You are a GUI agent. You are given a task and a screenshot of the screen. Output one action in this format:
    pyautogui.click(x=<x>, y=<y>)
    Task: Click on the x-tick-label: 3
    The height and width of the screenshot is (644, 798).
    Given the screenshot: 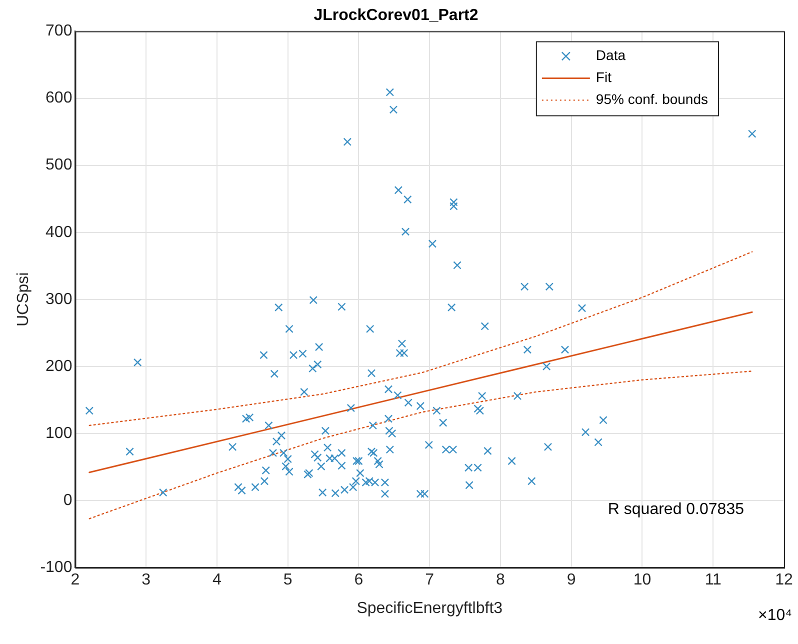 What is the action you would take?
    pyautogui.click(x=146, y=580)
    